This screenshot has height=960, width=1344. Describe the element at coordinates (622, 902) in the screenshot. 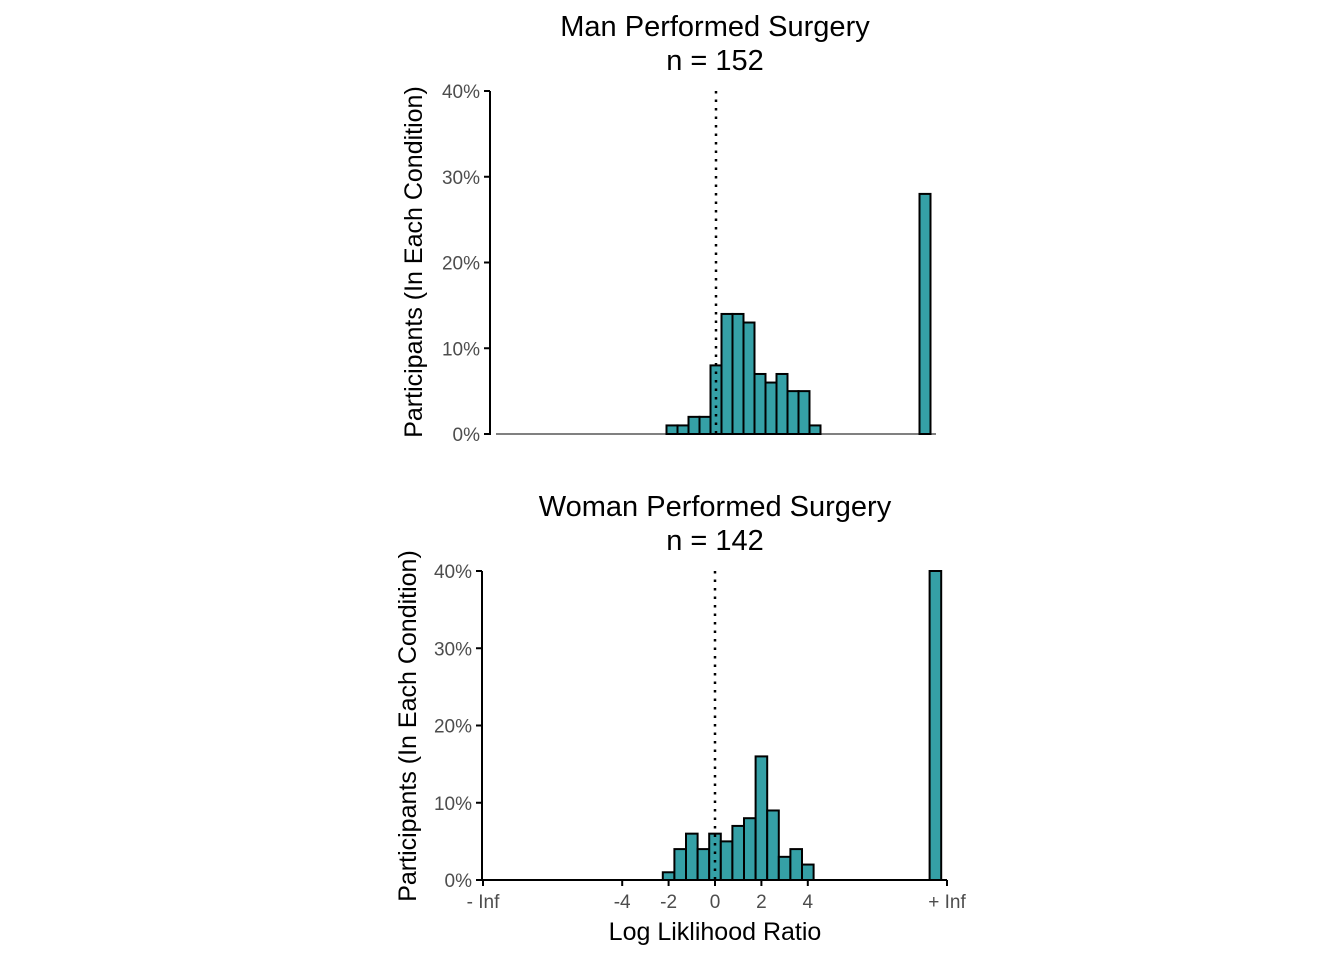

I see `x-tick-label: -4` at that location.